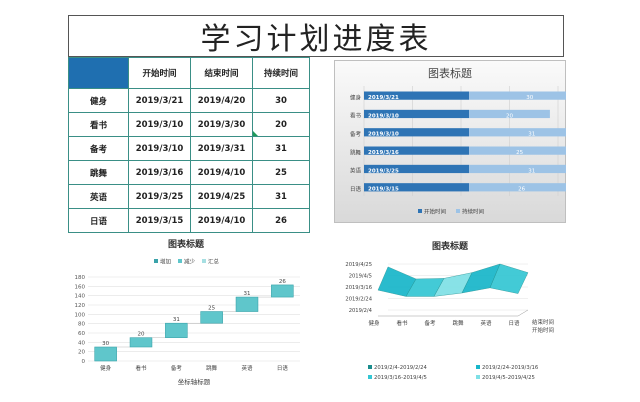 Image resolution: width=640 pixels, height=402 pixels. I want to click on row-start: 2019/3/25, so click(159, 196).